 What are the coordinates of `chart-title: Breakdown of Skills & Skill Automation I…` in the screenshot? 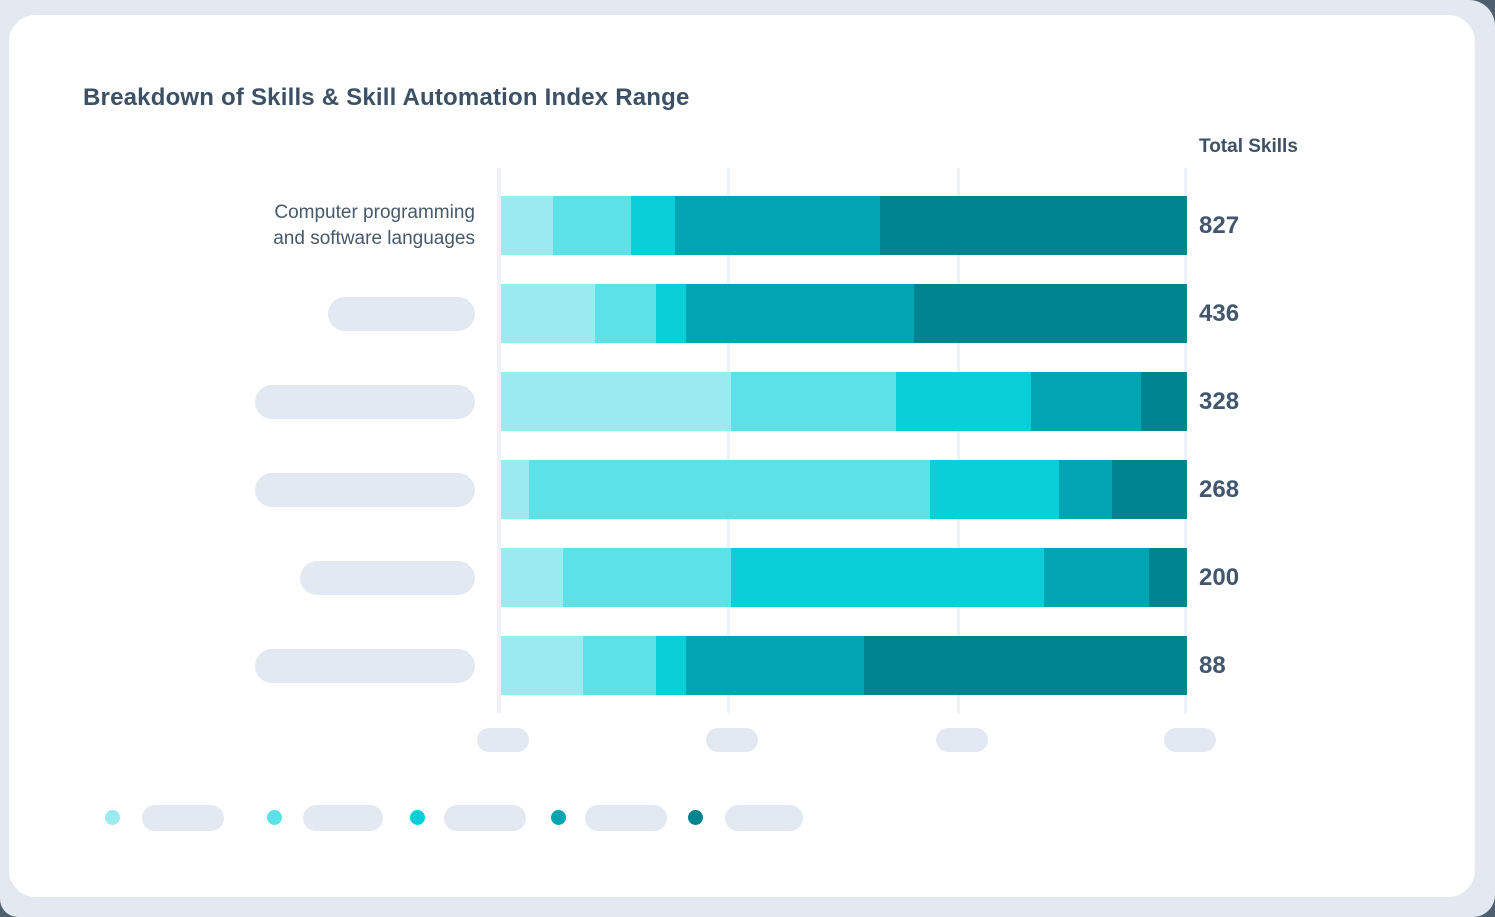 It's located at (386, 97).